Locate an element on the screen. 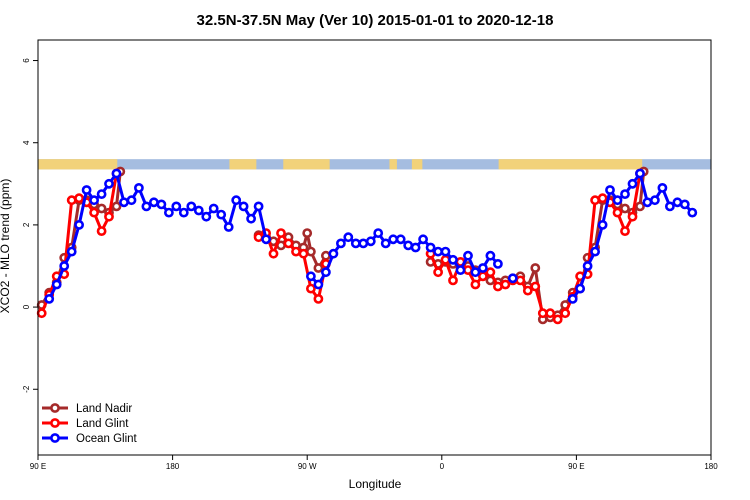 The height and width of the screenshot is (500, 750). x-tick-label: 90 E is located at coordinates (576, 466).